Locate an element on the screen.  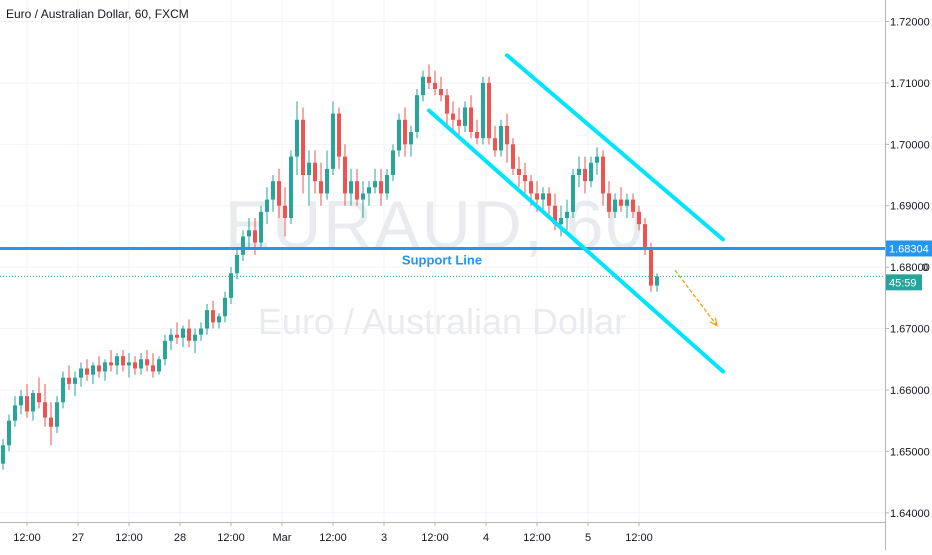
projection-arrow-shaft is located at coordinates (696, 297).